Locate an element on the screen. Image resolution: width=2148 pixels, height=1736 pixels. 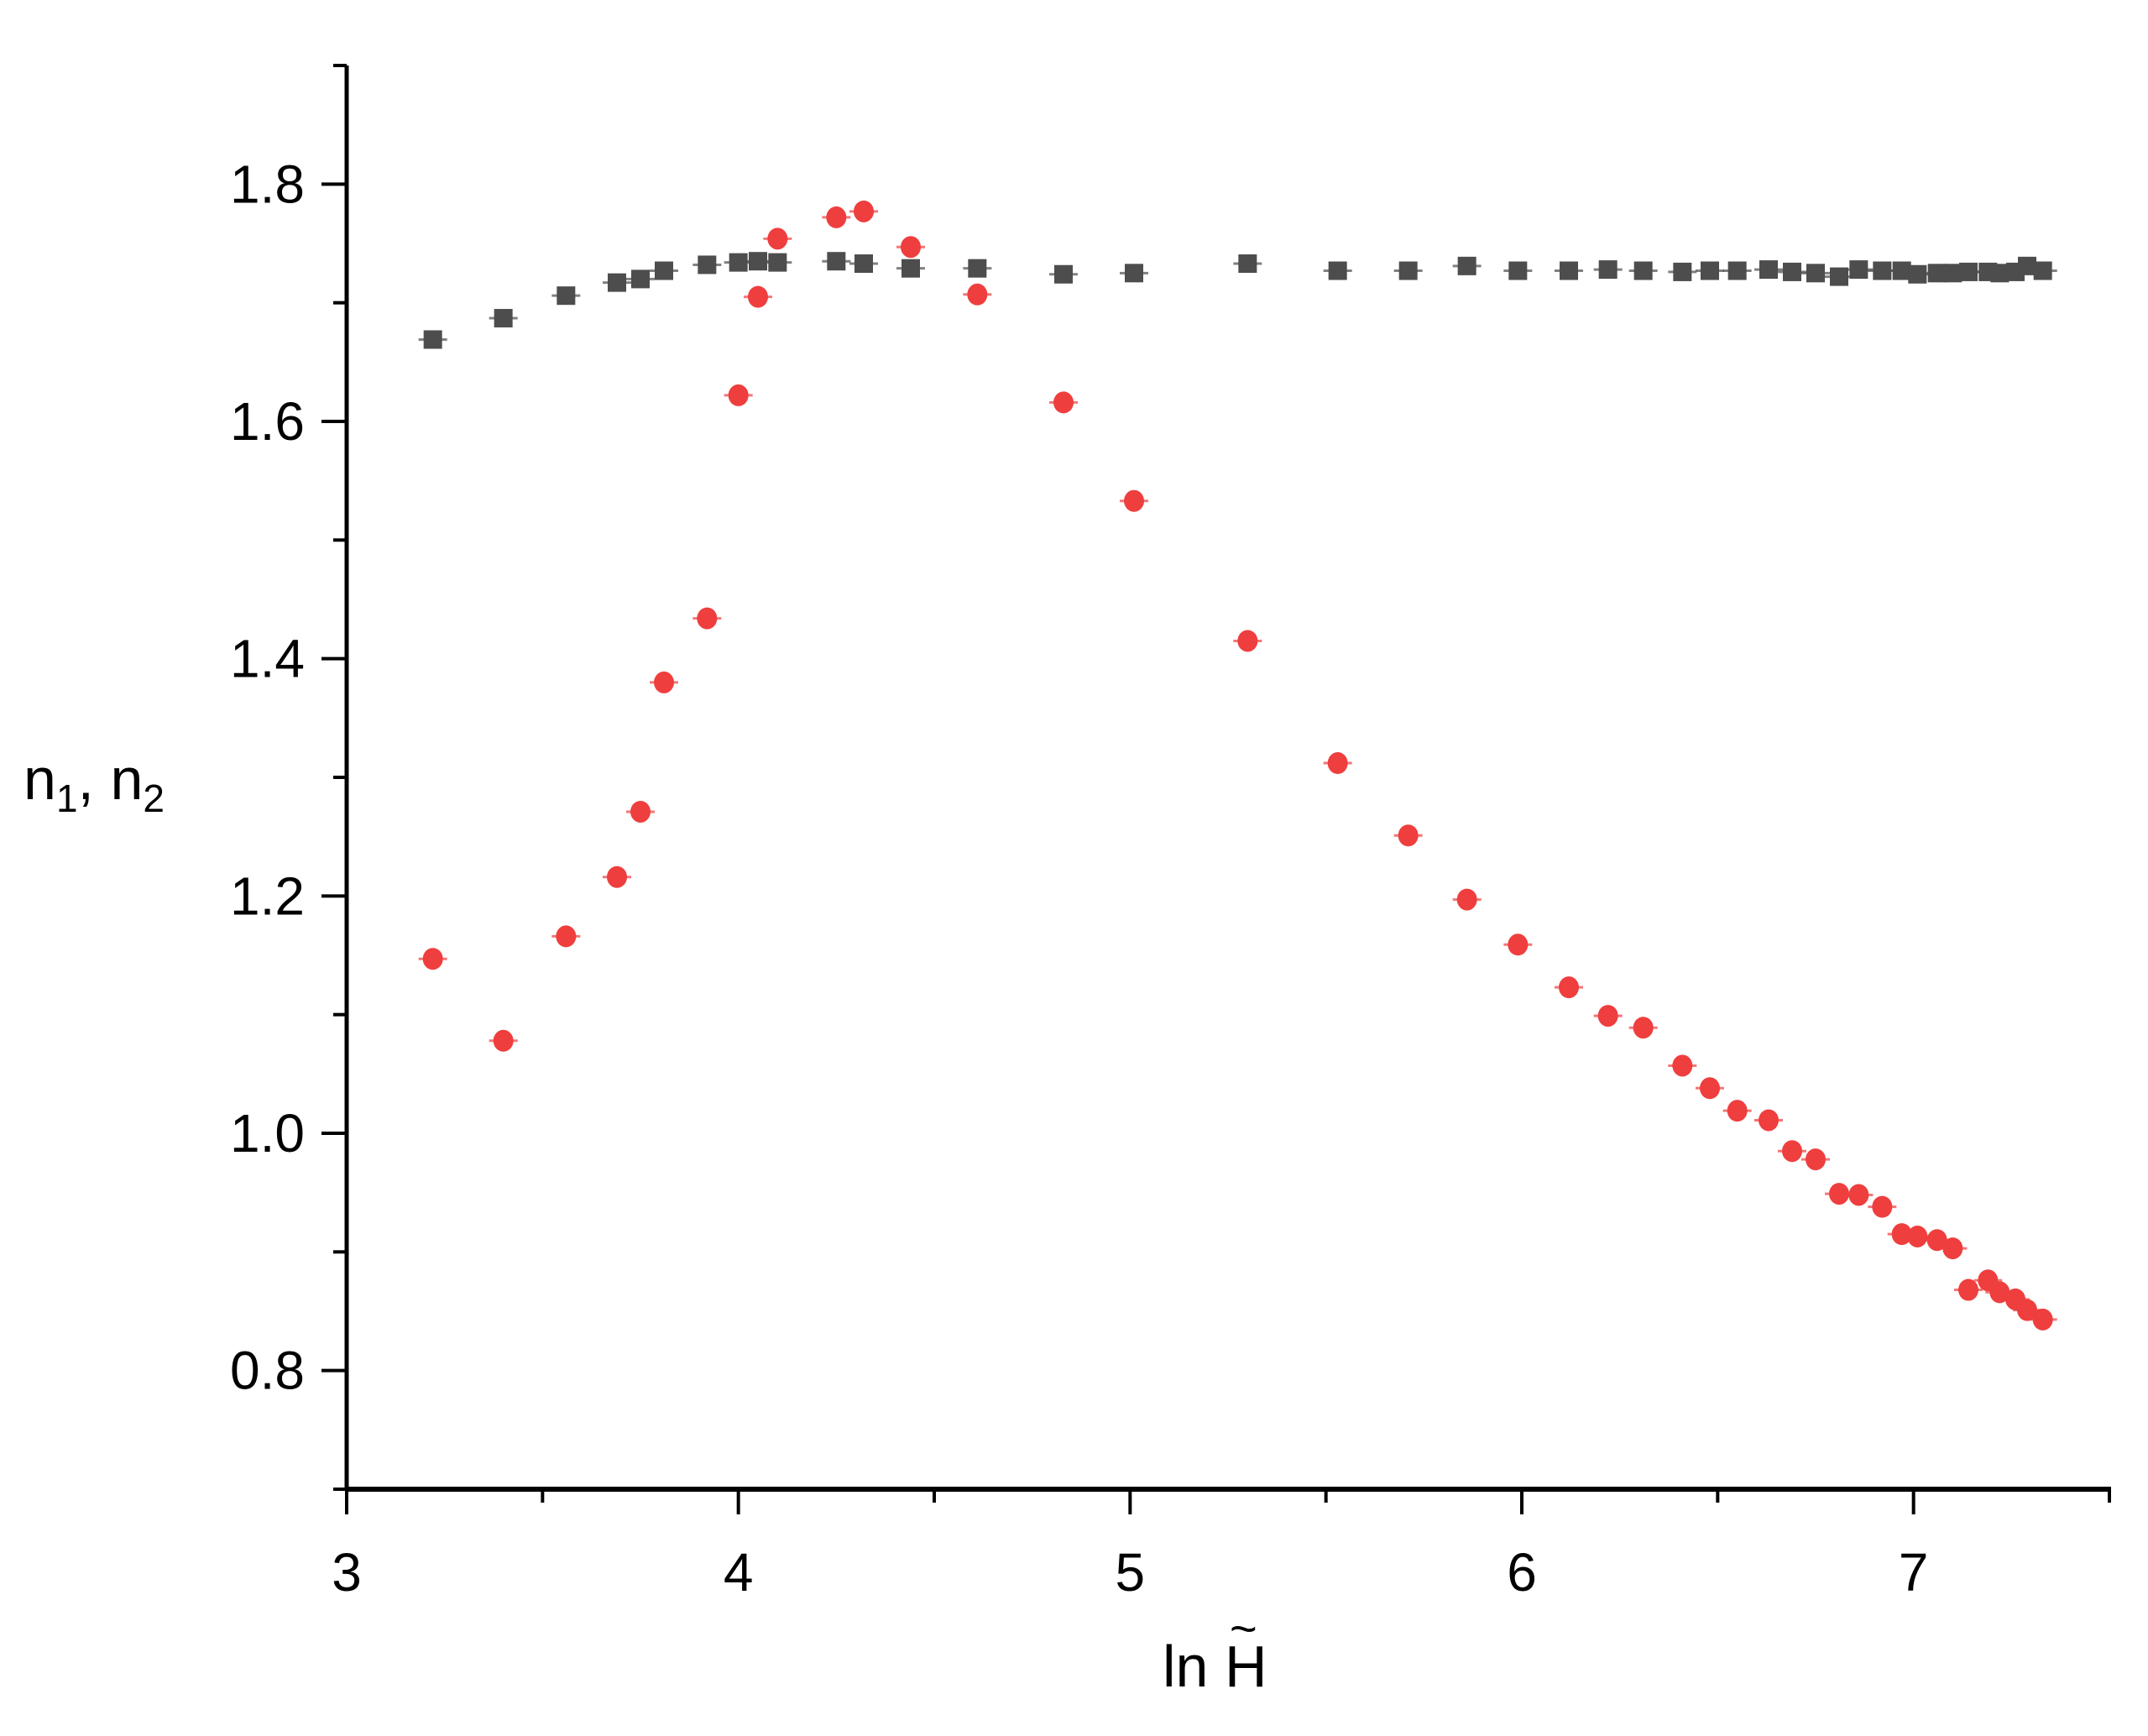
y-tick-label: 1.4 is located at coordinates (267, 659).